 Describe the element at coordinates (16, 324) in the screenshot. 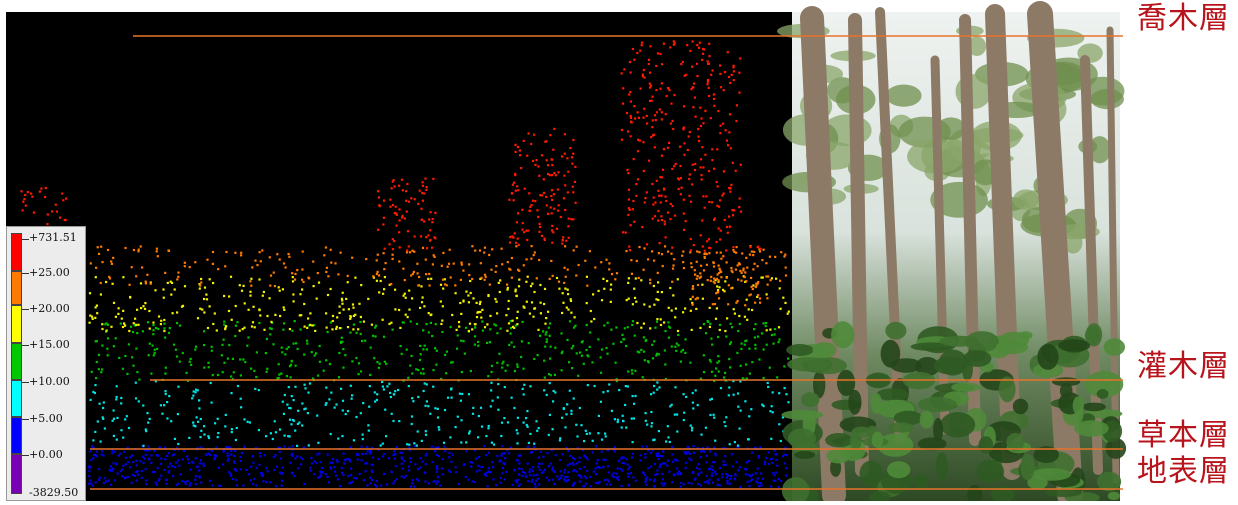

I see `legend-swatch-yellow` at that location.